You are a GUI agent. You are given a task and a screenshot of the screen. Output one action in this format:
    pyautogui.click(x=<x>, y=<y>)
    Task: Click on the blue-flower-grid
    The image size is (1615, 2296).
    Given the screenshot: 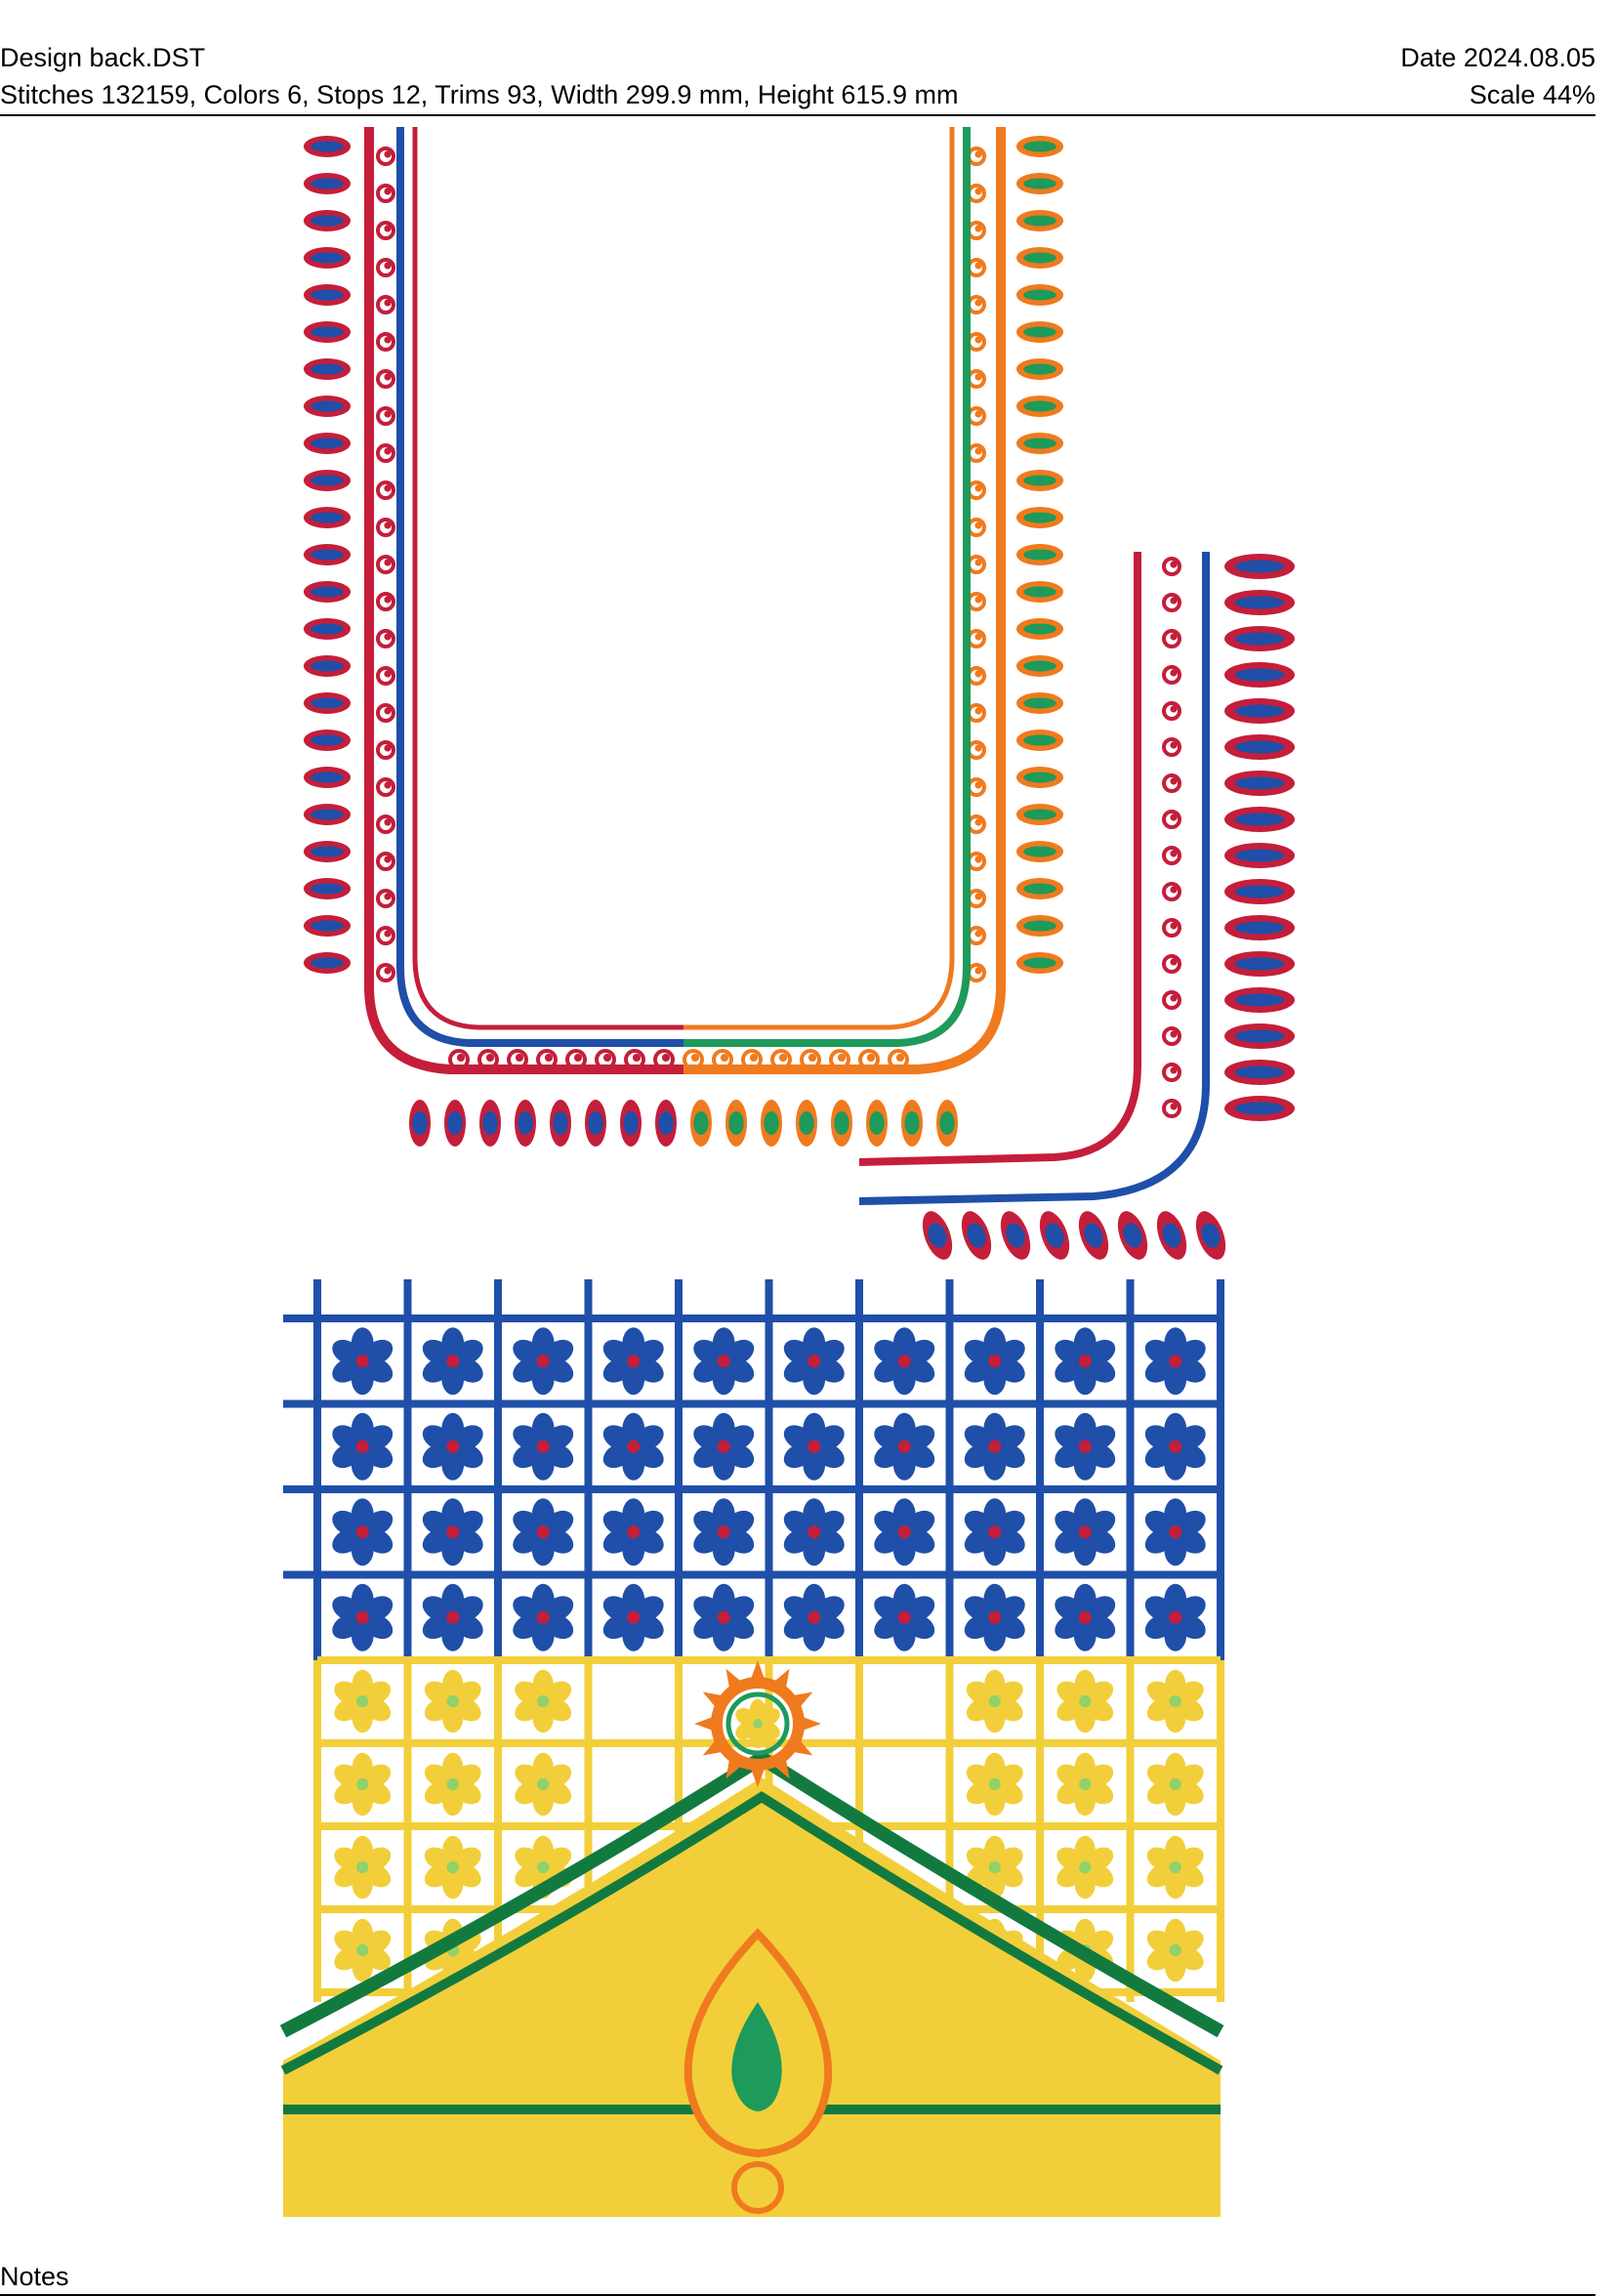 What is the action you would take?
    pyautogui.click(x=753, y=1469)
    